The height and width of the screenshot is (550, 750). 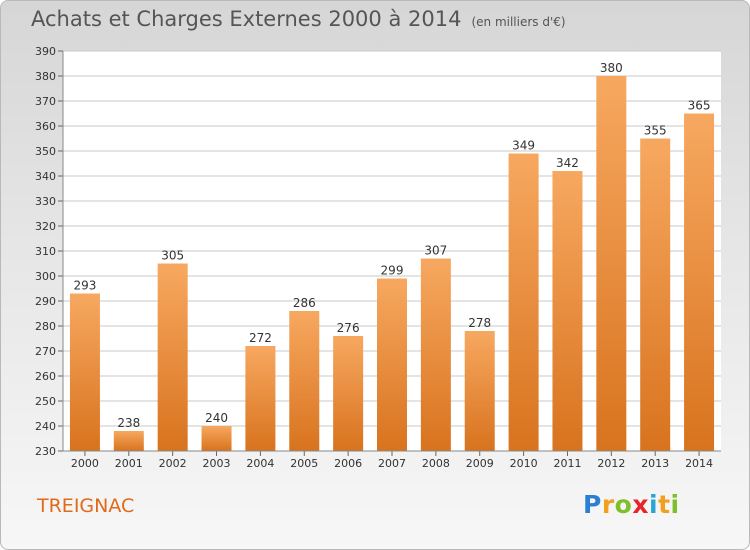 I want to click on x-tick-label: 2000, so click(x=85, y=463).